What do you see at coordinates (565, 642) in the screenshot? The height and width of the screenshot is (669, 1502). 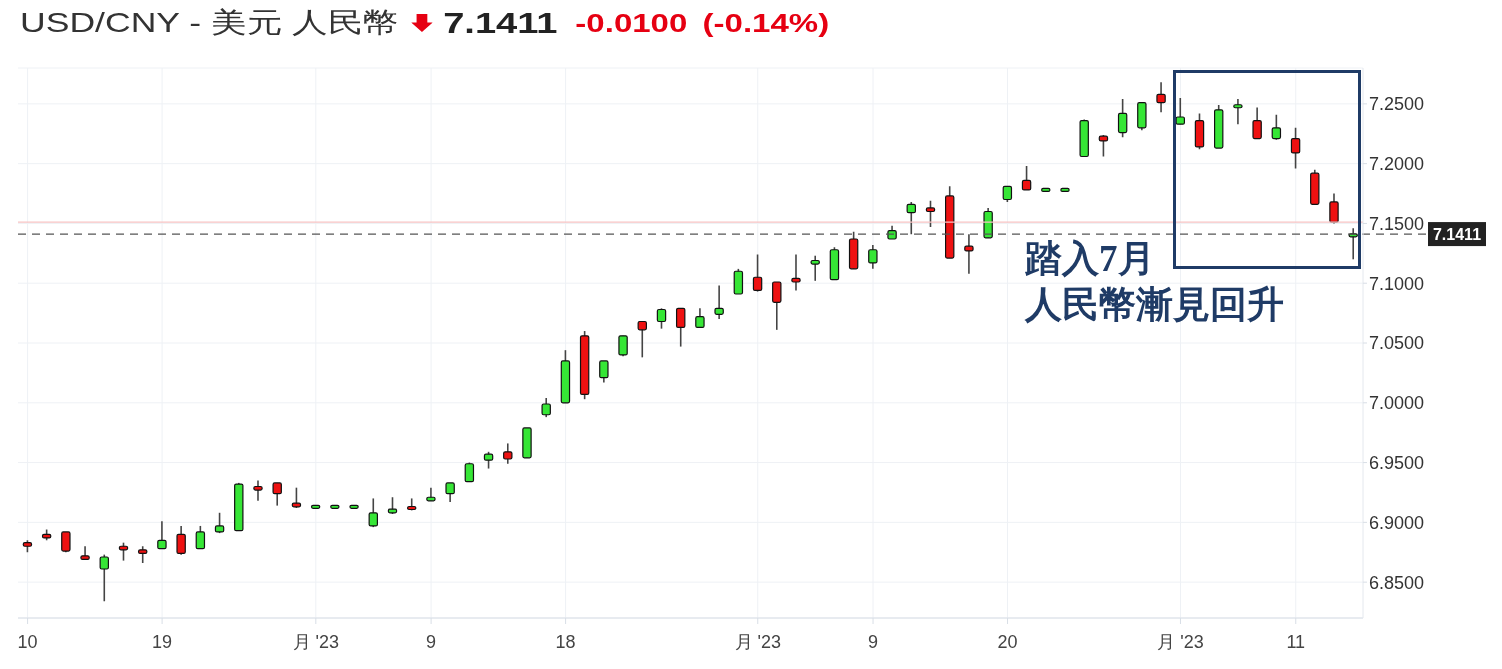 I see `x-tick-label: 18` at bounding box center [565, 642].